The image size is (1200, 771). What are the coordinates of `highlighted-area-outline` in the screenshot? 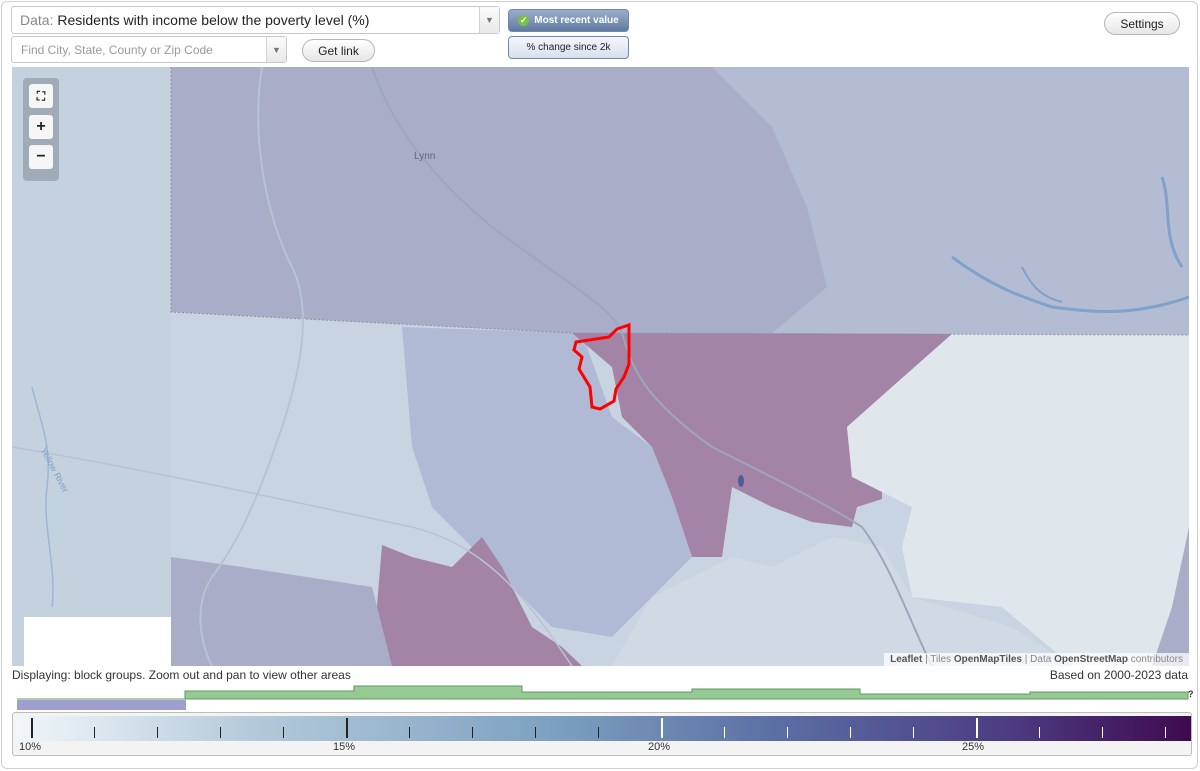 It's located at (601, 366).